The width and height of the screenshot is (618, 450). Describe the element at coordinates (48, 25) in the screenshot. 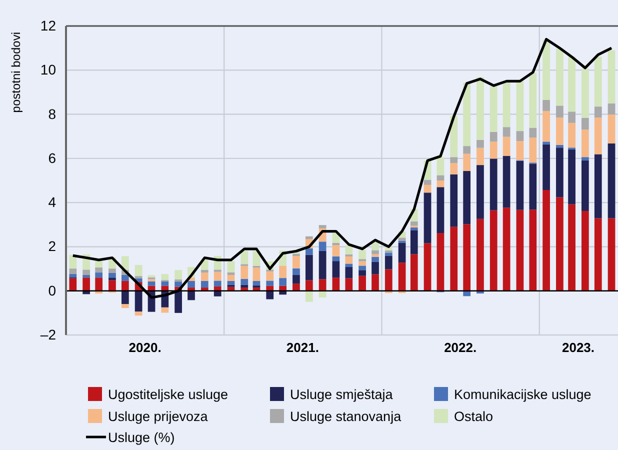

I see `y-tick-label: 12` at that location.